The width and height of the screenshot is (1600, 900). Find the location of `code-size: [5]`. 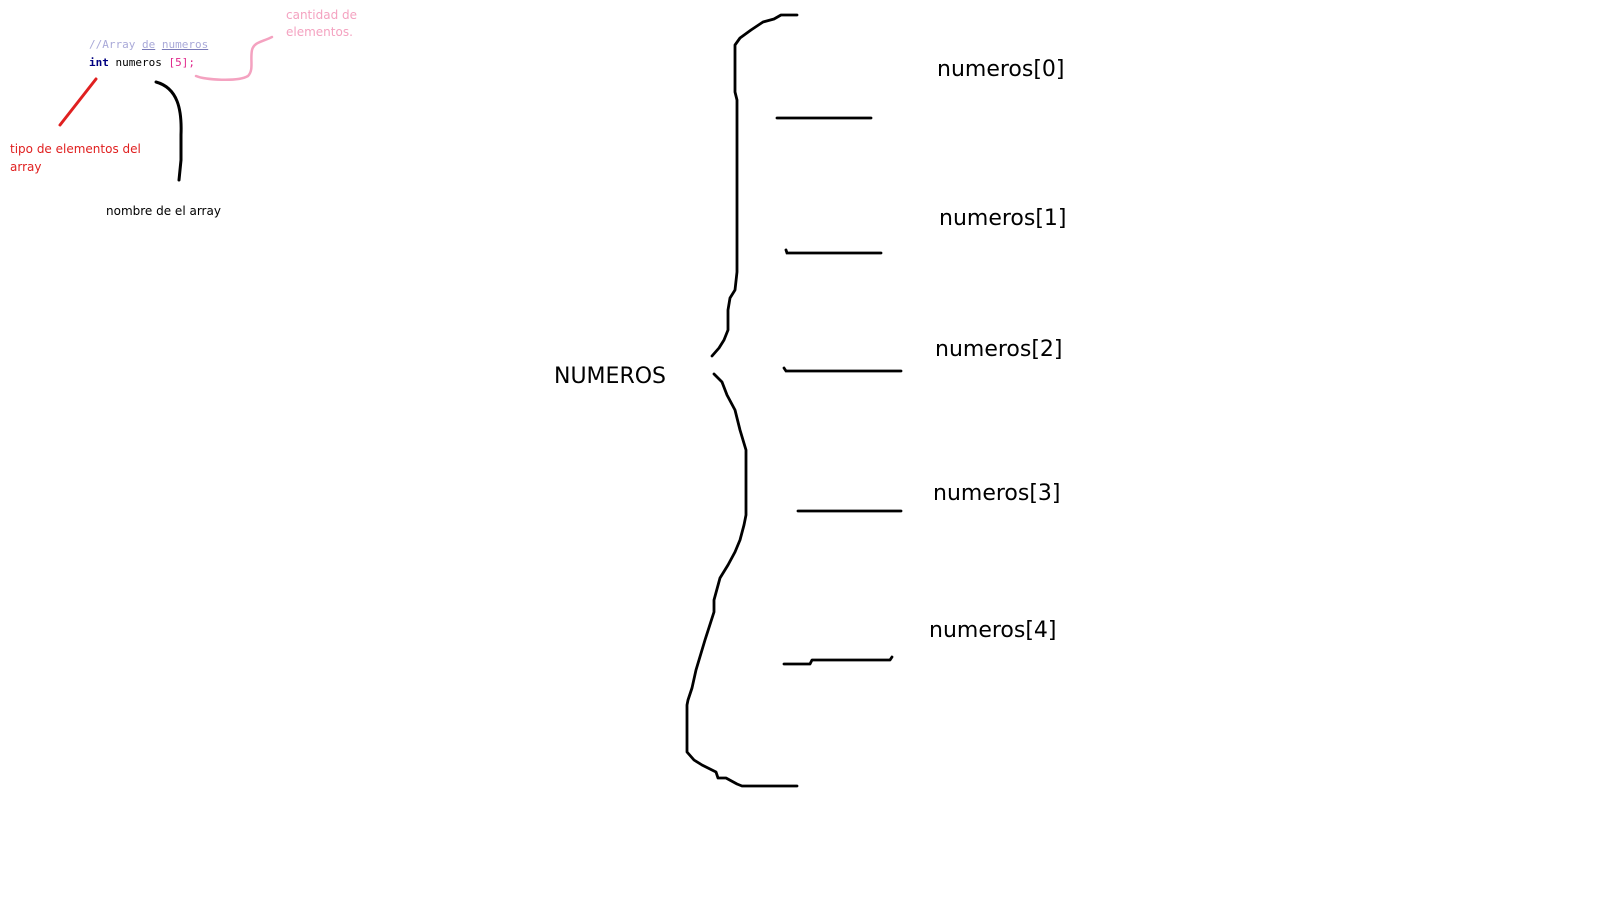

code-size: [5] is located at coordinates (178, 62).